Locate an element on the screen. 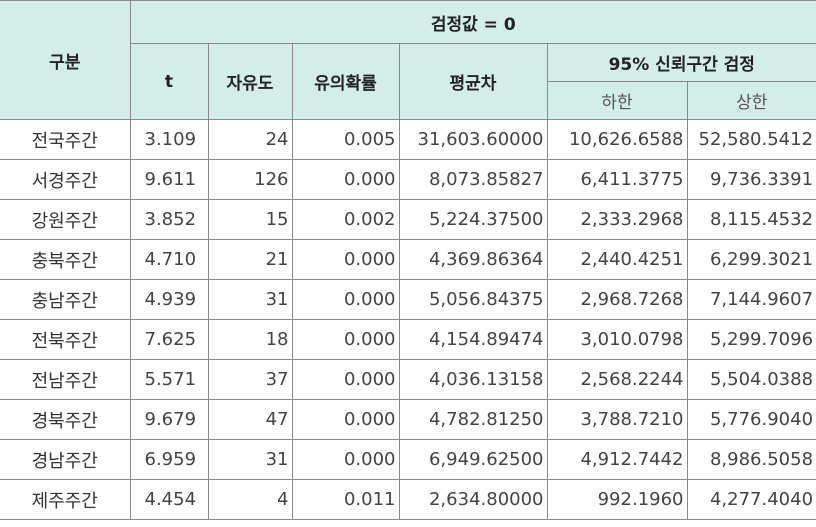 The width and height of the screenshot is (816, 527). cell-region: 전북주간 is located at coordinates (65, 339).